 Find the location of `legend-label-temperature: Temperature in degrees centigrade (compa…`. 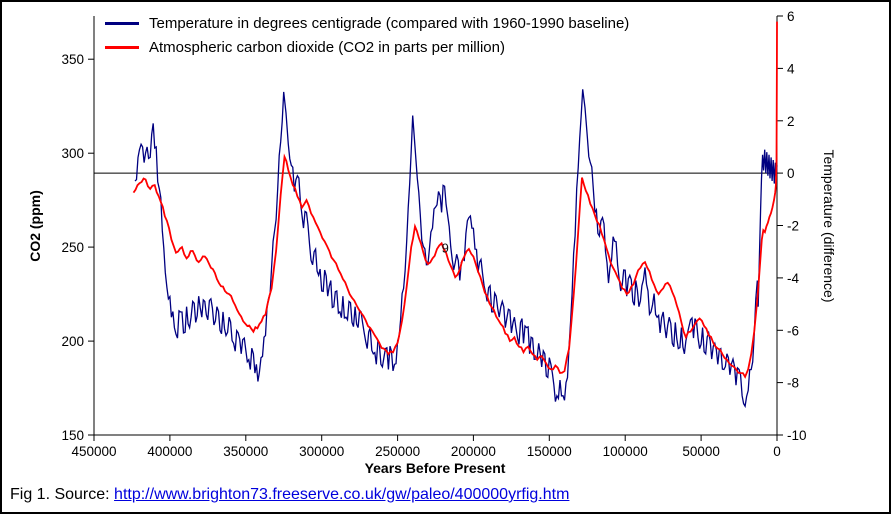

legend-label-temperature: Temperature in degrees centigrade (compa… is located at coordinates (389, 23).